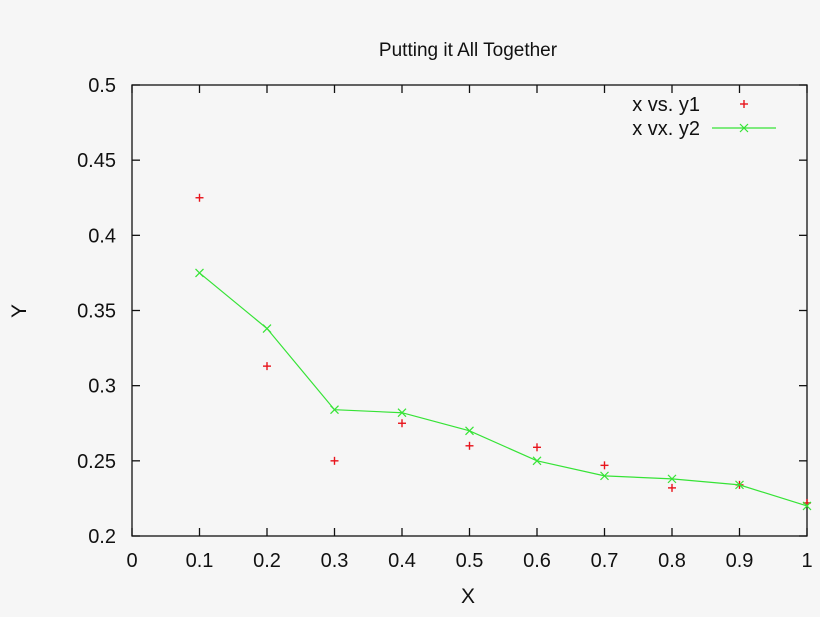 The width and height of the screenshot is (820, 617). What do you see at coordinates (267, 561) in the screenshot?
I see `x-tick-label: 0.2` at bounding box center [267, 561].